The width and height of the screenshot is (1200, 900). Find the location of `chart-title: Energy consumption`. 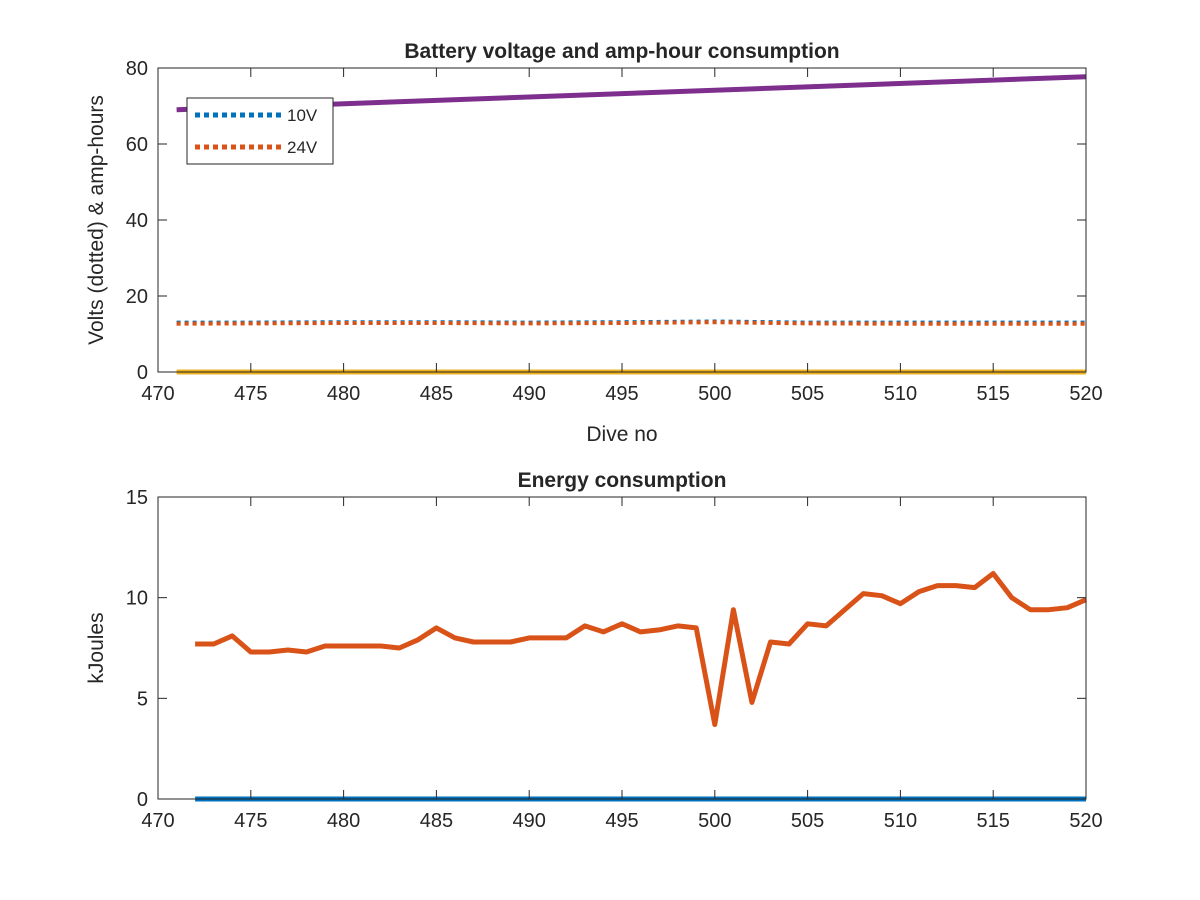

chart-title: Energy consumption is located at coordinates (622, 480).